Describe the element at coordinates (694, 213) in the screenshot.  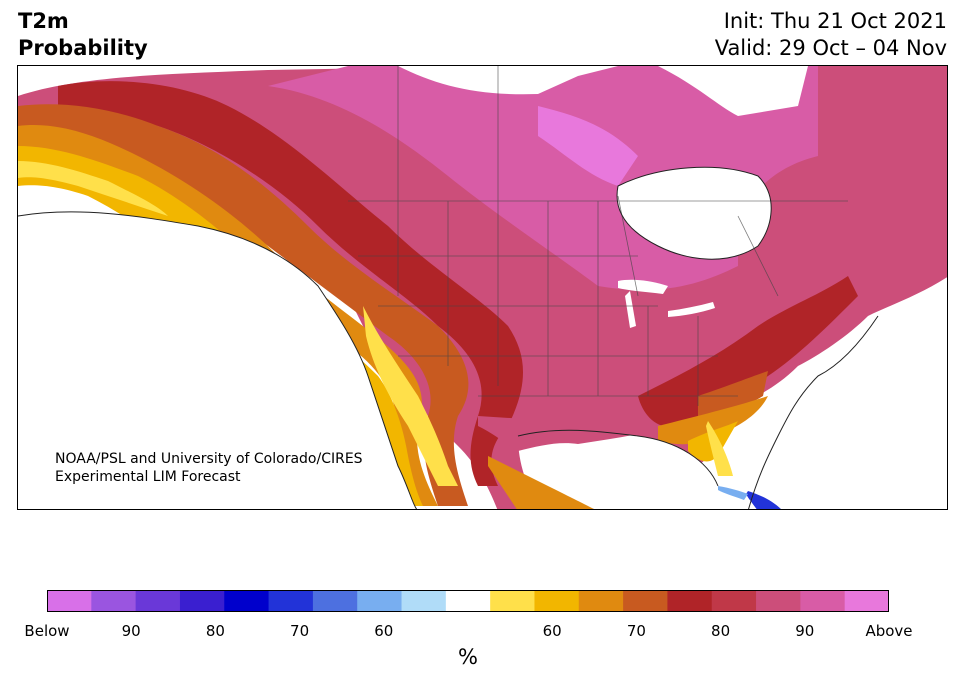
I see `hudson-bay` at that location.